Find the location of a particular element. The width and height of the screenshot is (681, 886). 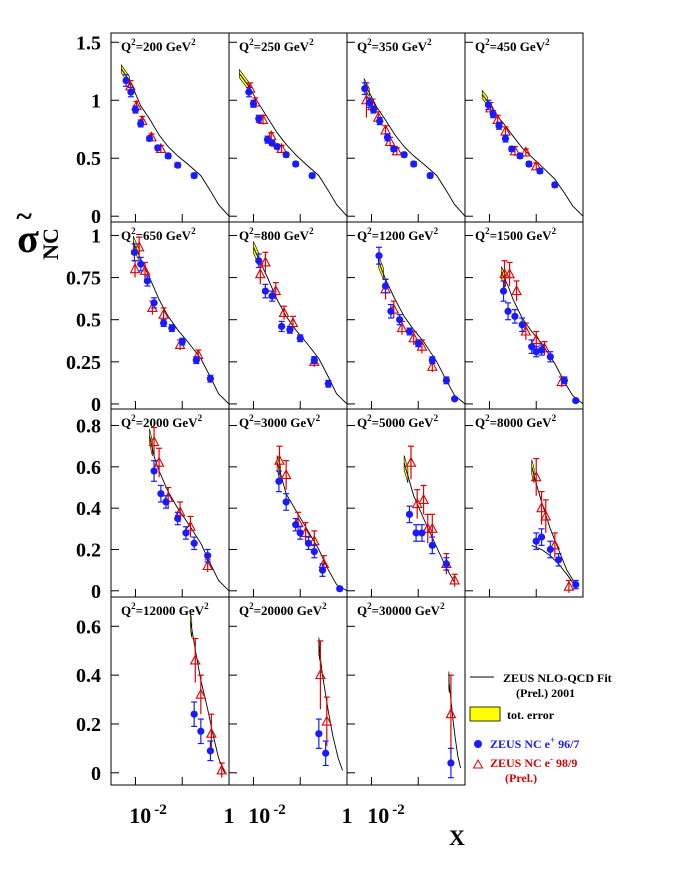

y-tick-label: 0.8 is located at coordinates (88, 427).